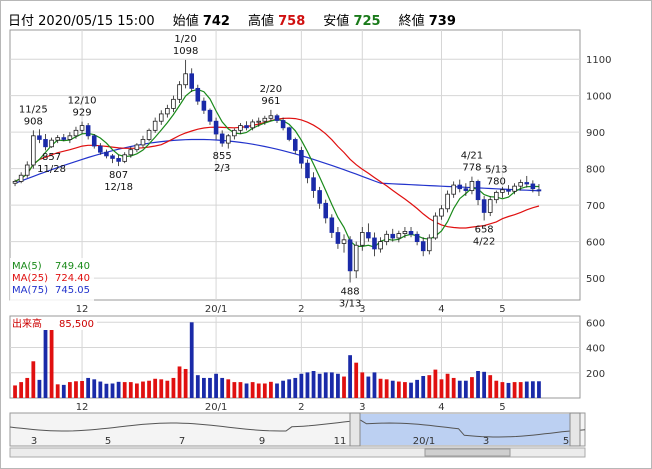 The image size is (652, 469). Describe the element at coordinates (355, 429) in the screenshot. I see `navigator-handle-left` at that location.